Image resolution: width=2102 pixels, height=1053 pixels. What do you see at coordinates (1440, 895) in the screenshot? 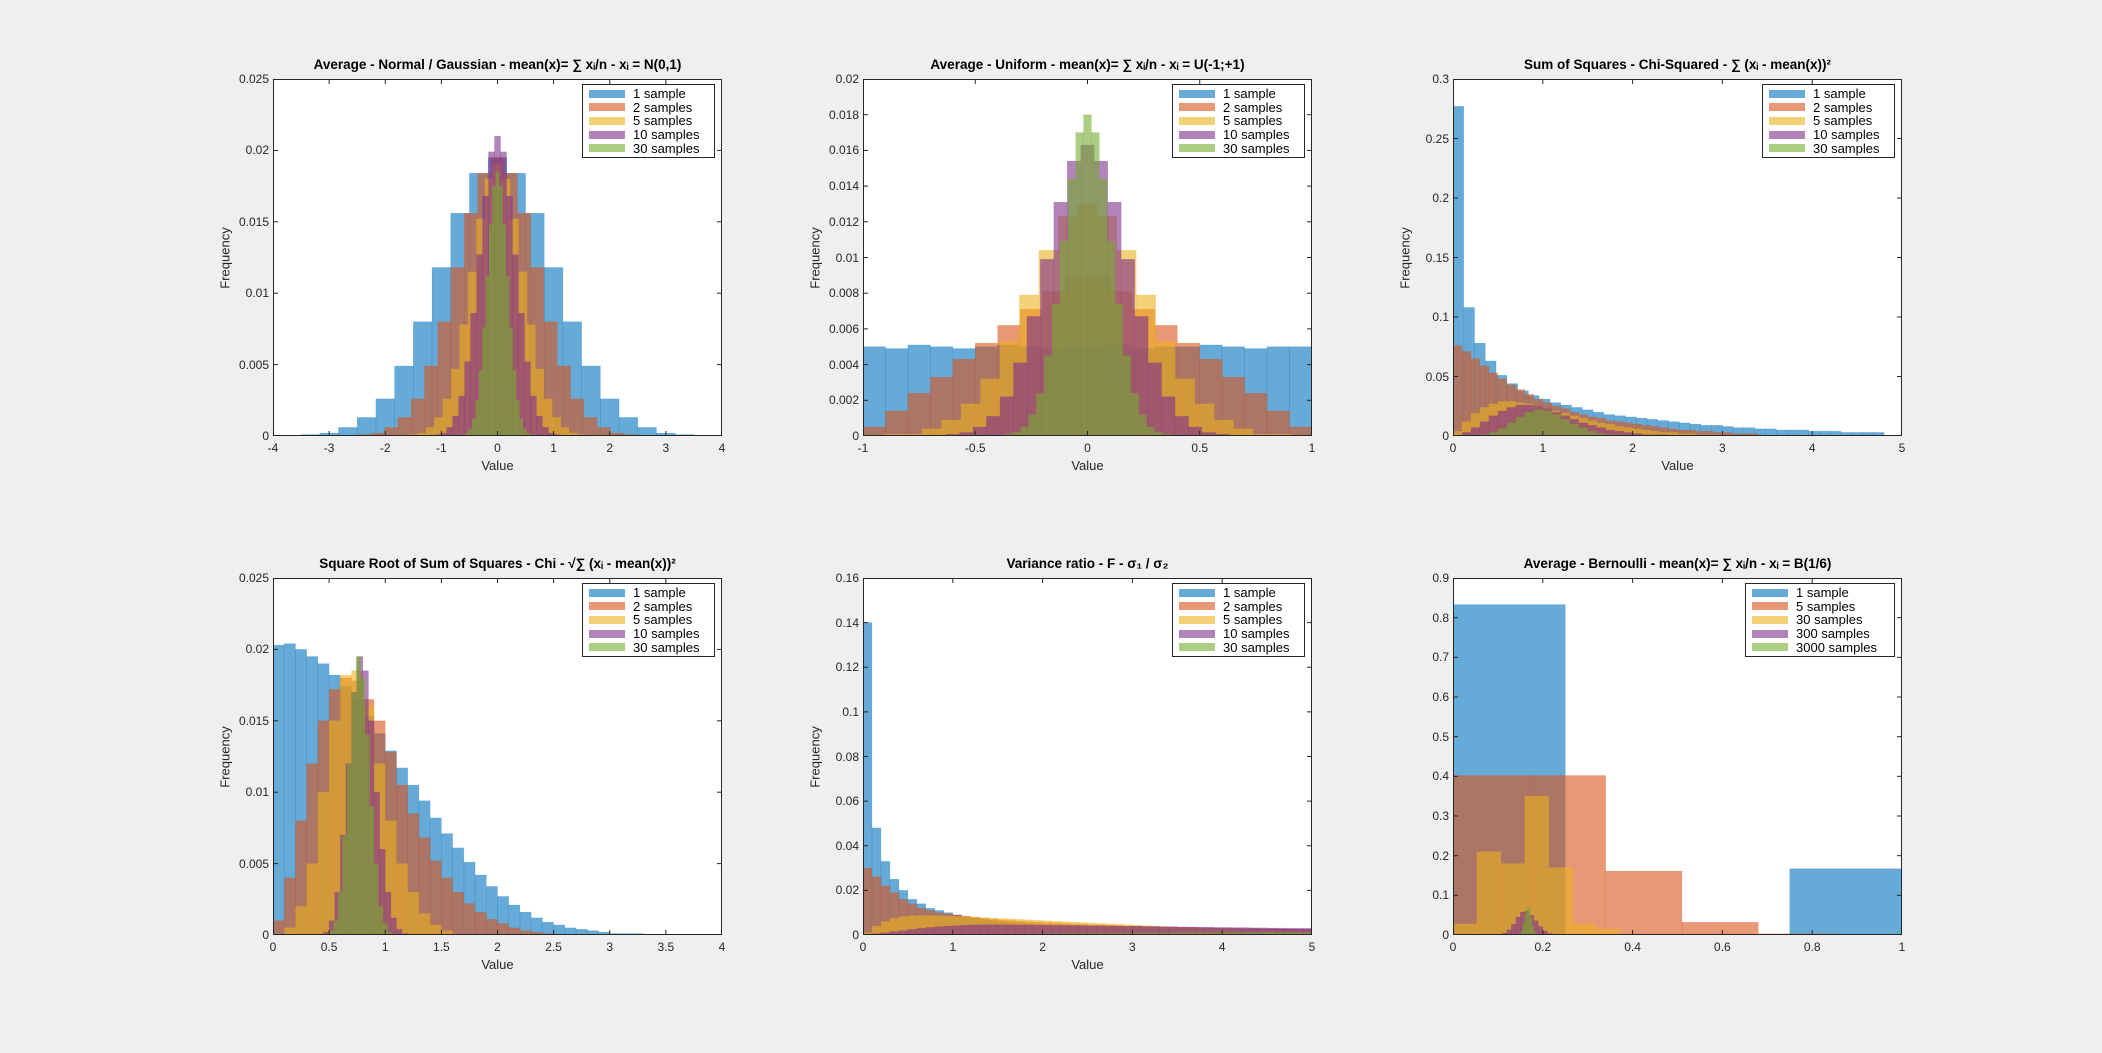
I see `y-tick-label: 0.1` at bounding box center [1440, 895].